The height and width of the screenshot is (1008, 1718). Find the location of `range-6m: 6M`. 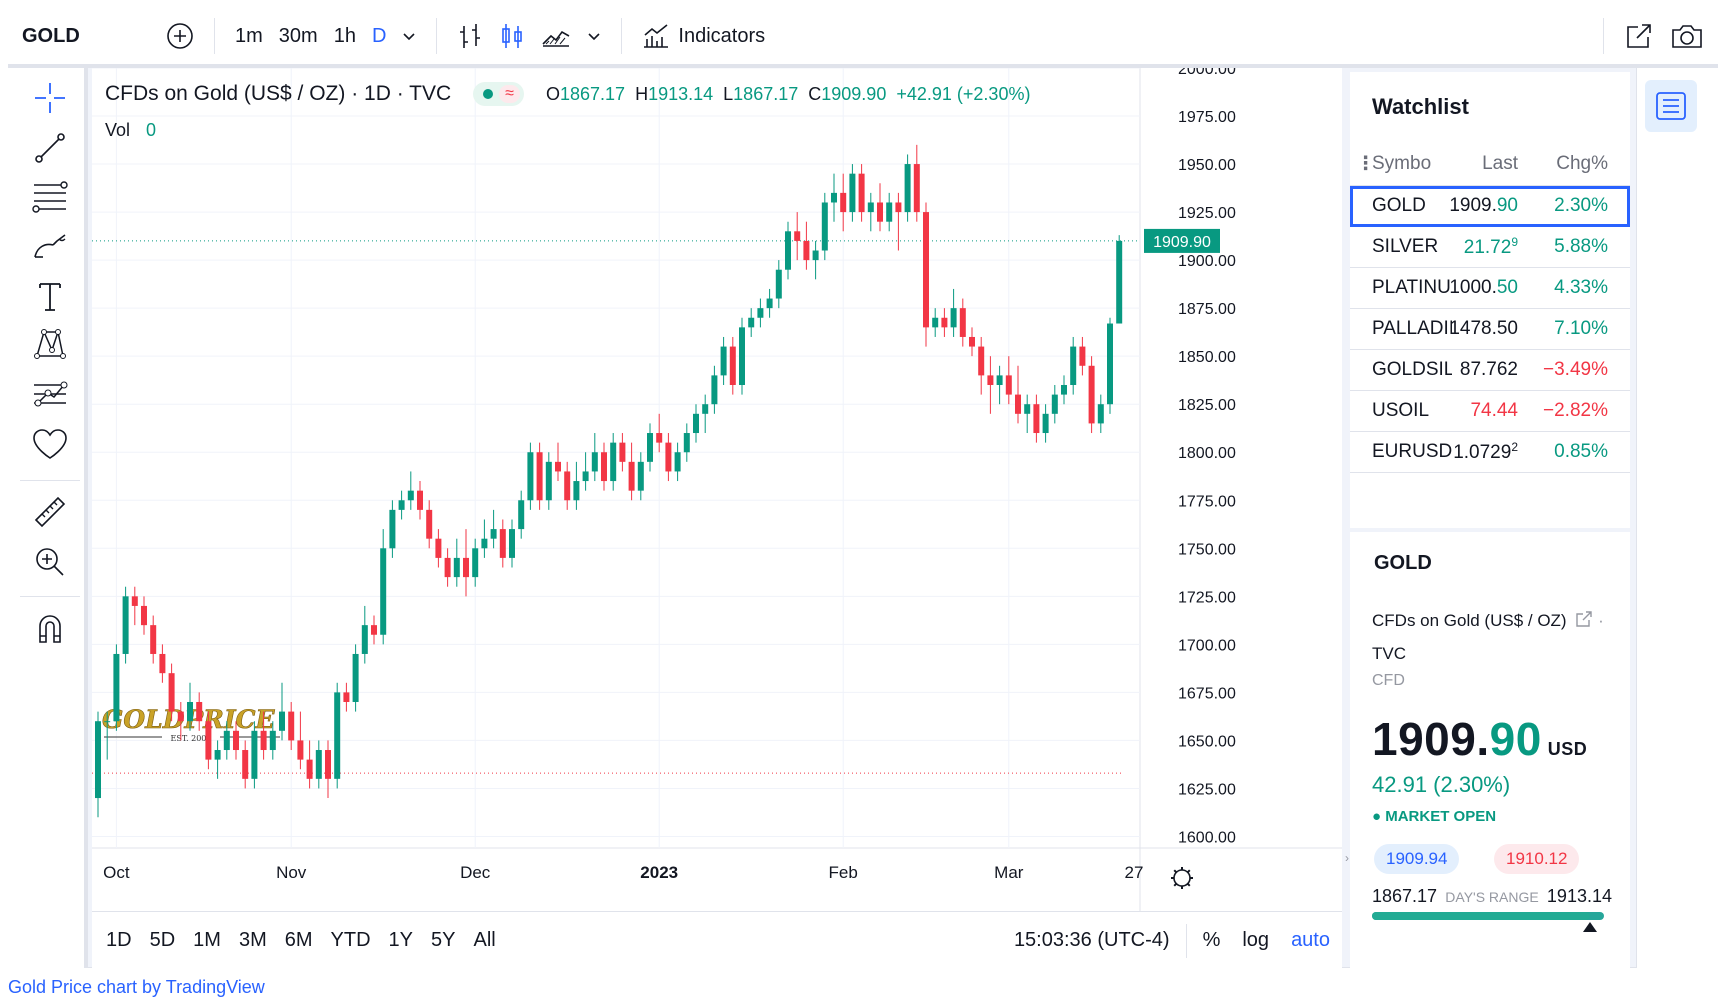

range-6m: 6M is located at coordinates (298, 939).